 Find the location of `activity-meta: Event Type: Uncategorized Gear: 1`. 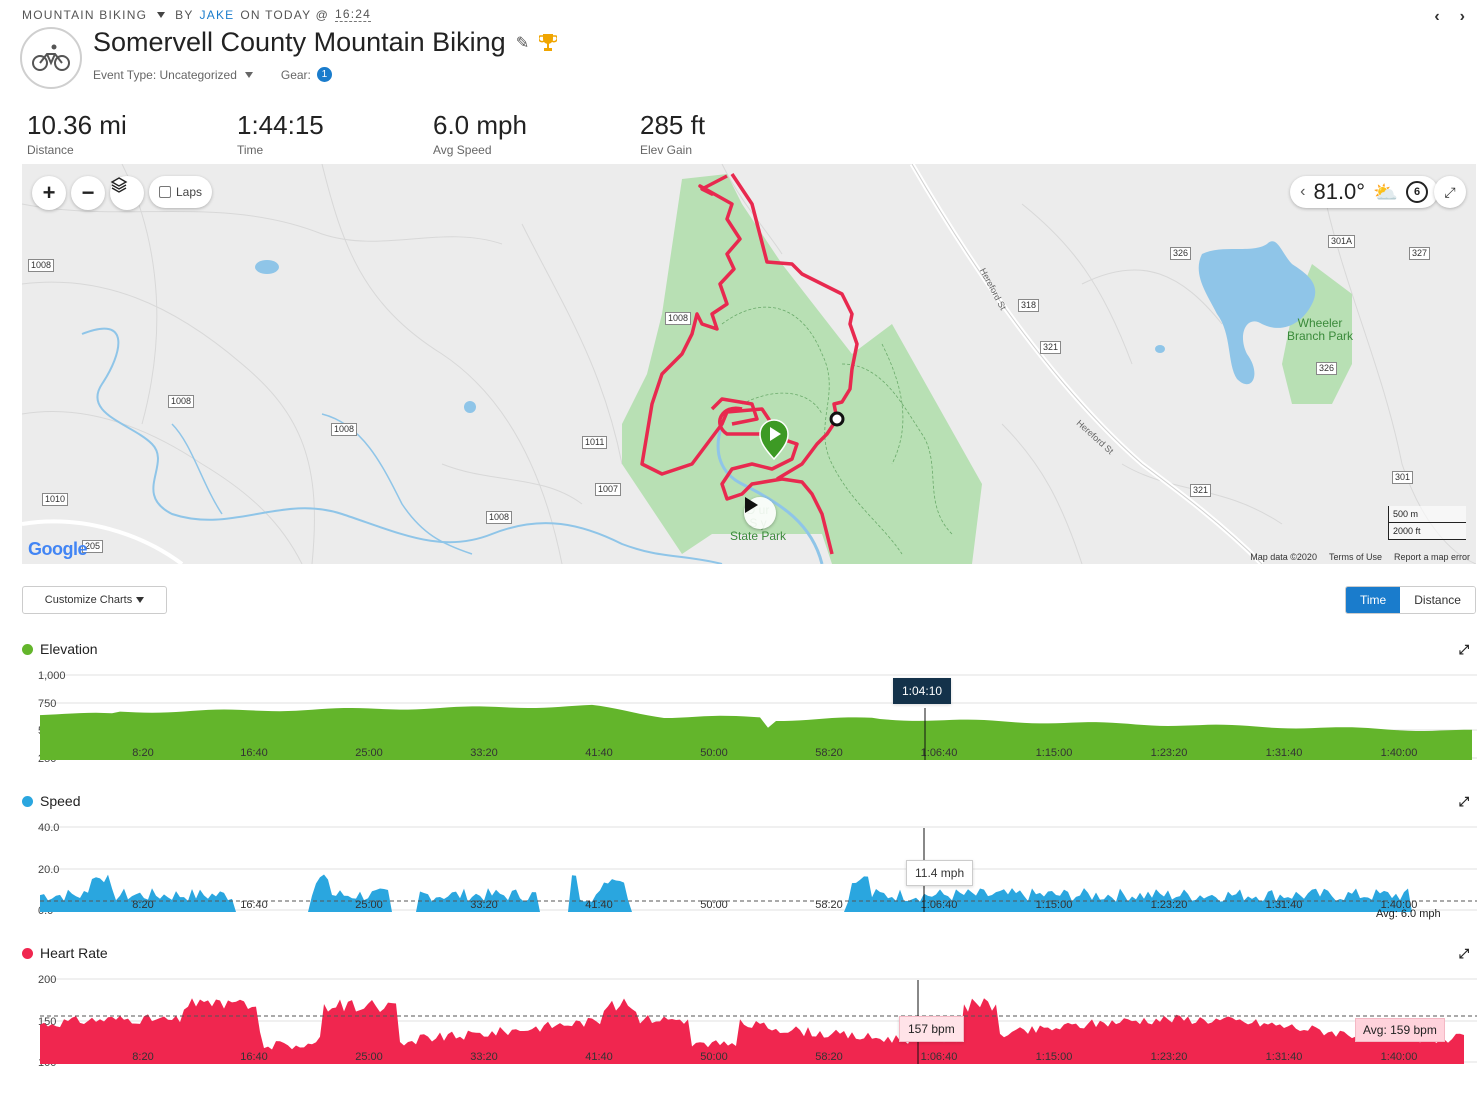

activity-meta: Event Type: Uncategorized Gear: 1 is located at coordinates (212, 74).